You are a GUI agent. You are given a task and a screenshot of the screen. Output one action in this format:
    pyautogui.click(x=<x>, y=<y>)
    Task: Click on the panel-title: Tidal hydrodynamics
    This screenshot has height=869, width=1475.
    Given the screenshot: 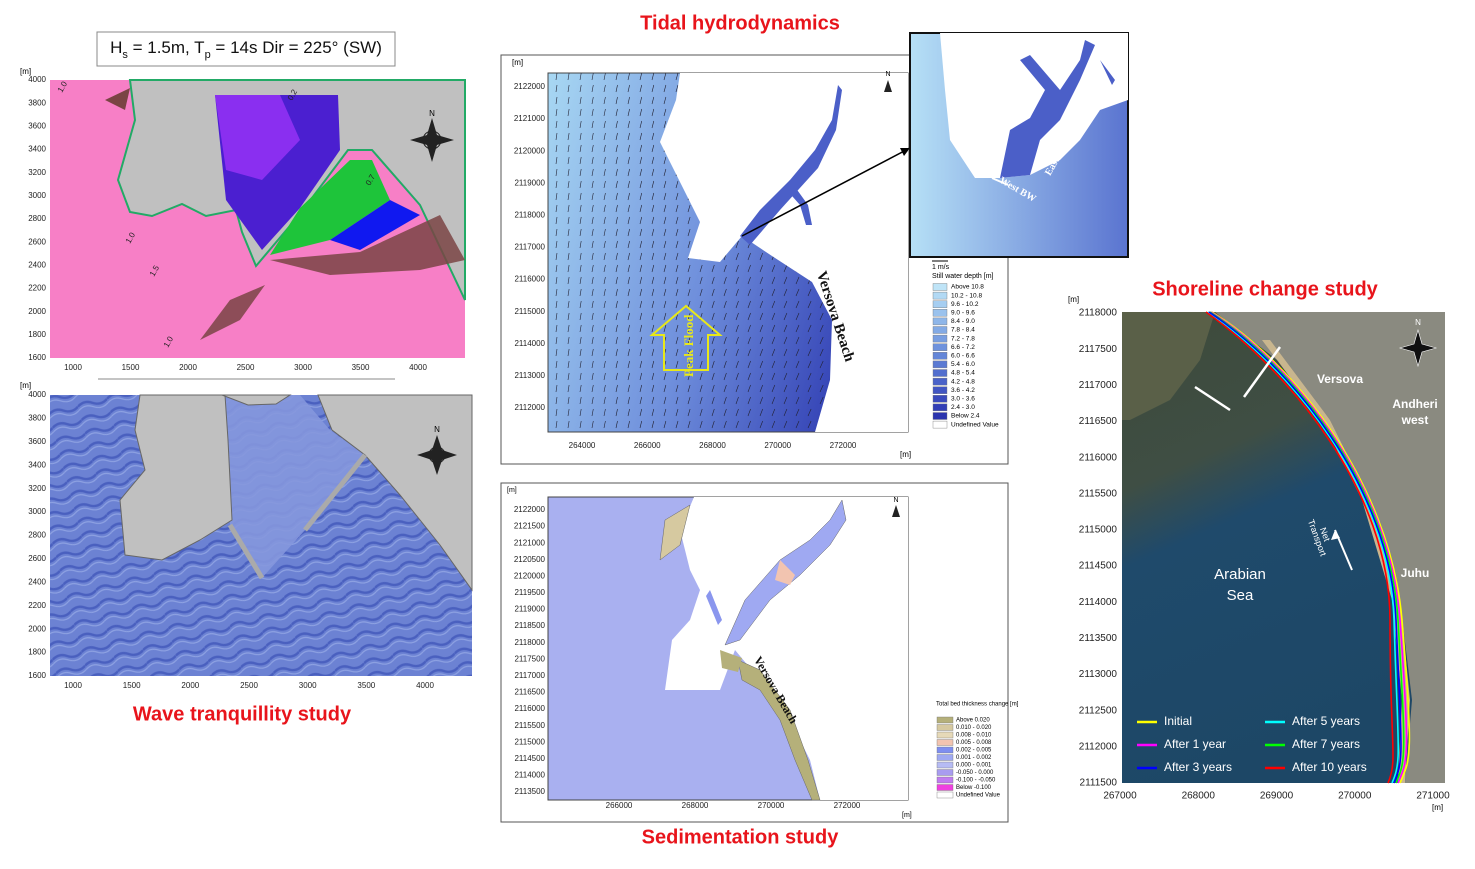 What is the action you would take?
    pyautogui.click(x=740, y=23)
    